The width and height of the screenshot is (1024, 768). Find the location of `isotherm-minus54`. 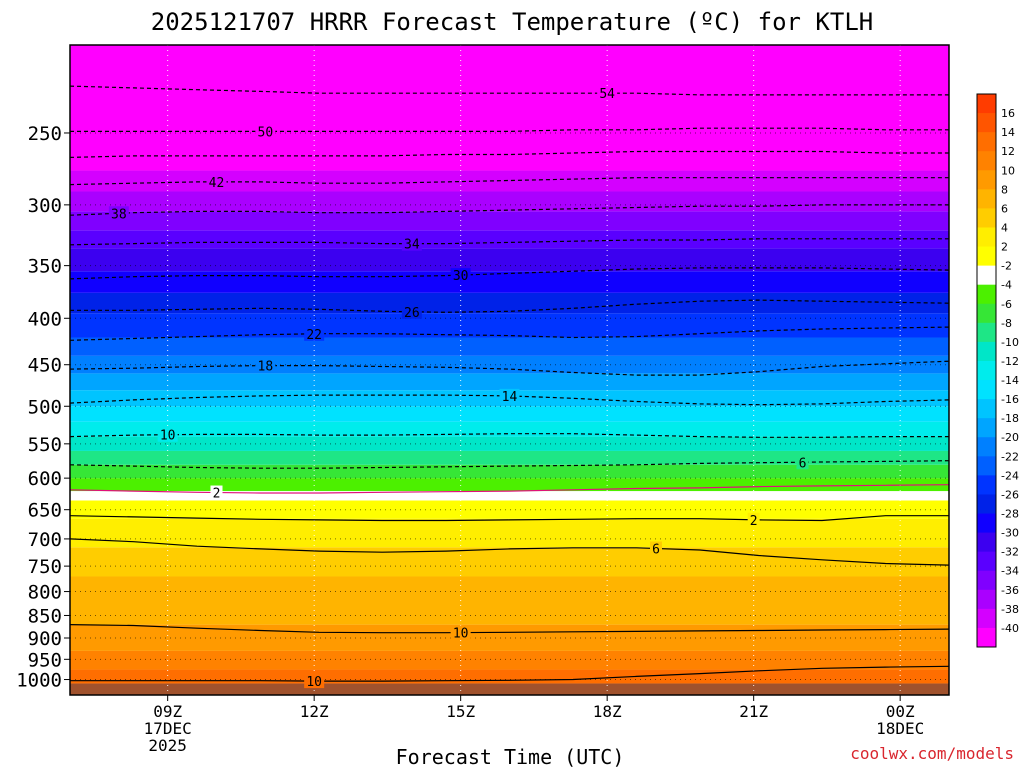

isotherm-minus54 is located at coordinates (509, 90).